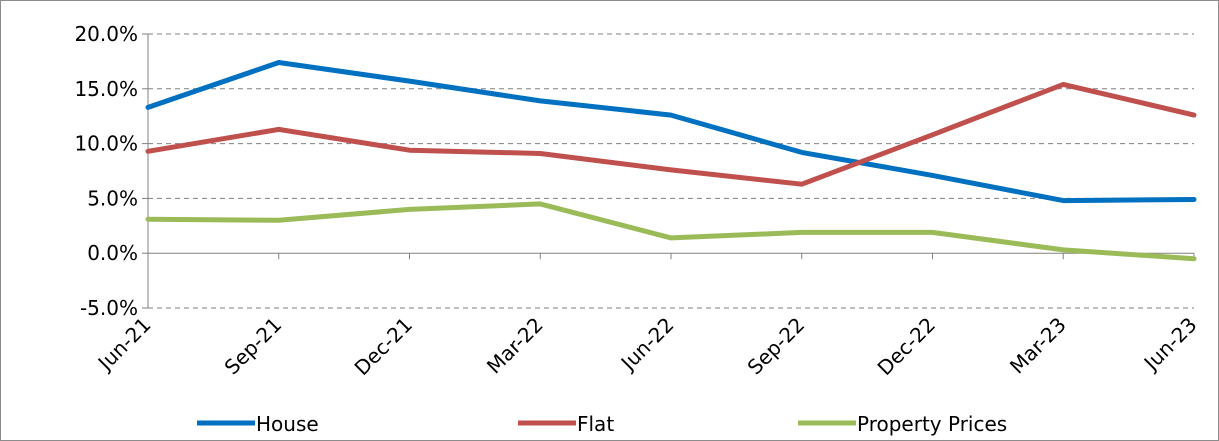 The height and width of the screenshot is (441, 1219). Describe the element at coordinates (383, 346) in the screenshot. I see `x-tick-label: Dec-21` at that location.